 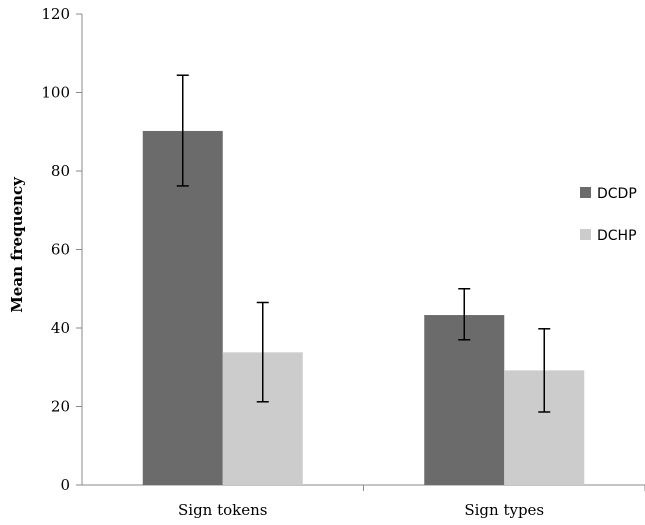 I want to click on legend-swatch-dchp, so click(x=585, y=234).